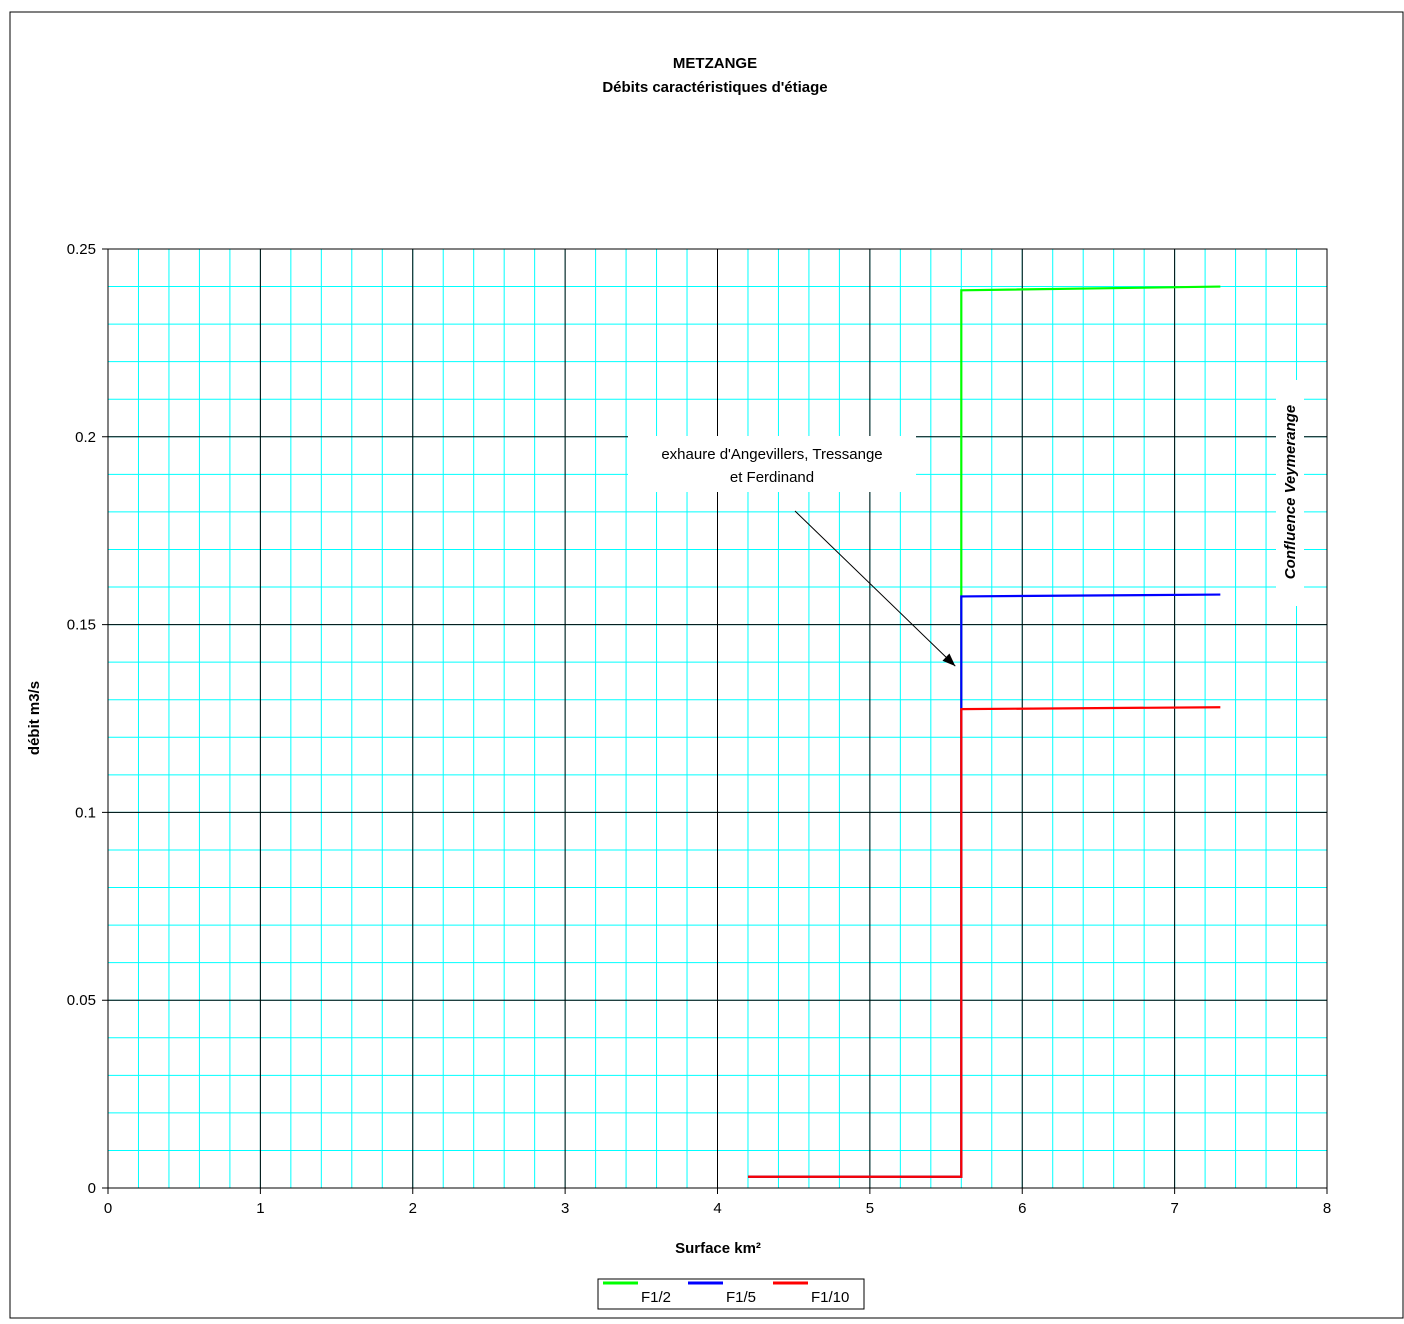 The width and height of the screenshot is (1404, 1324). I want to click on annotation-confluence: Confluence Veymerange, so click(1290, 493).